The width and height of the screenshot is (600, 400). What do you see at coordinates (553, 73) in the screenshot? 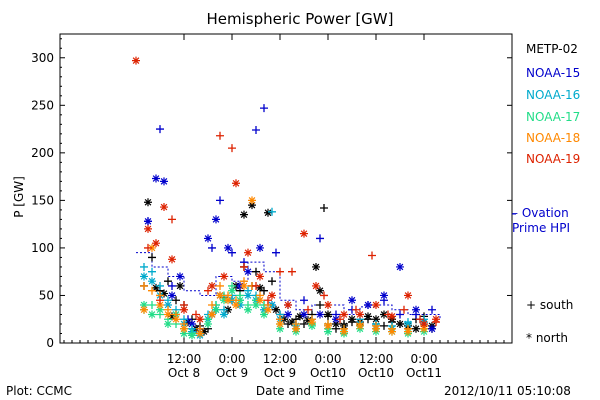
I see `legend-noaa-15: NOAA-15` at bounding box center [553, 73].